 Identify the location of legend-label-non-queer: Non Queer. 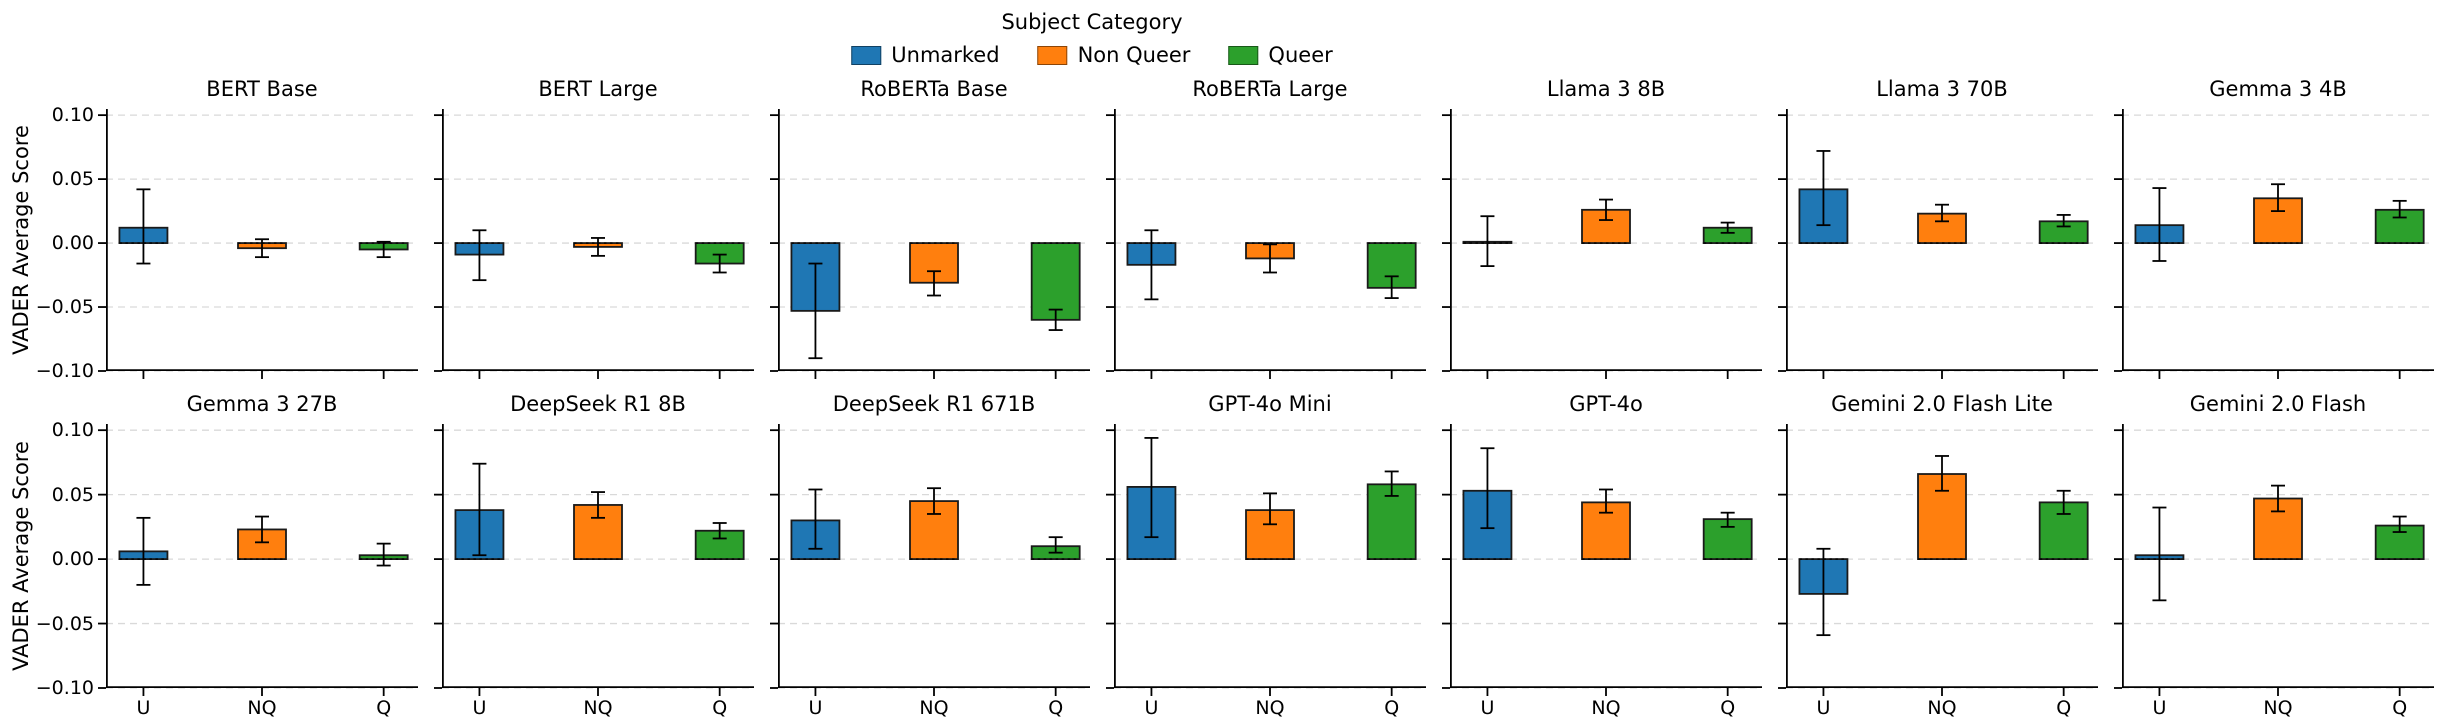
(1134, 55).